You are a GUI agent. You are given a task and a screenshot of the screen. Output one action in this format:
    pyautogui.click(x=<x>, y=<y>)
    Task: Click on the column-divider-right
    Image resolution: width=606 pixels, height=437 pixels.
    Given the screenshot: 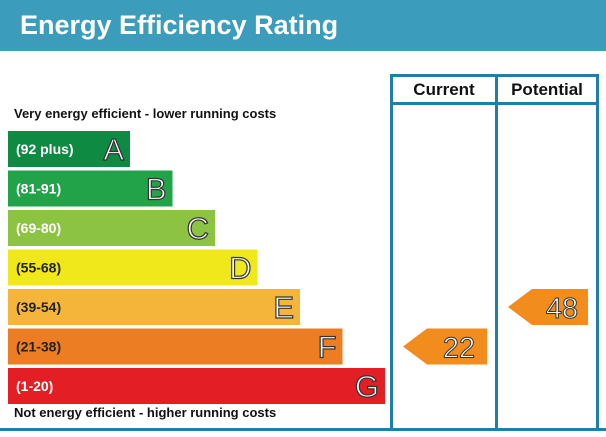 What is the action you would take?
    pyautogui.click(x=597, y=252)
    